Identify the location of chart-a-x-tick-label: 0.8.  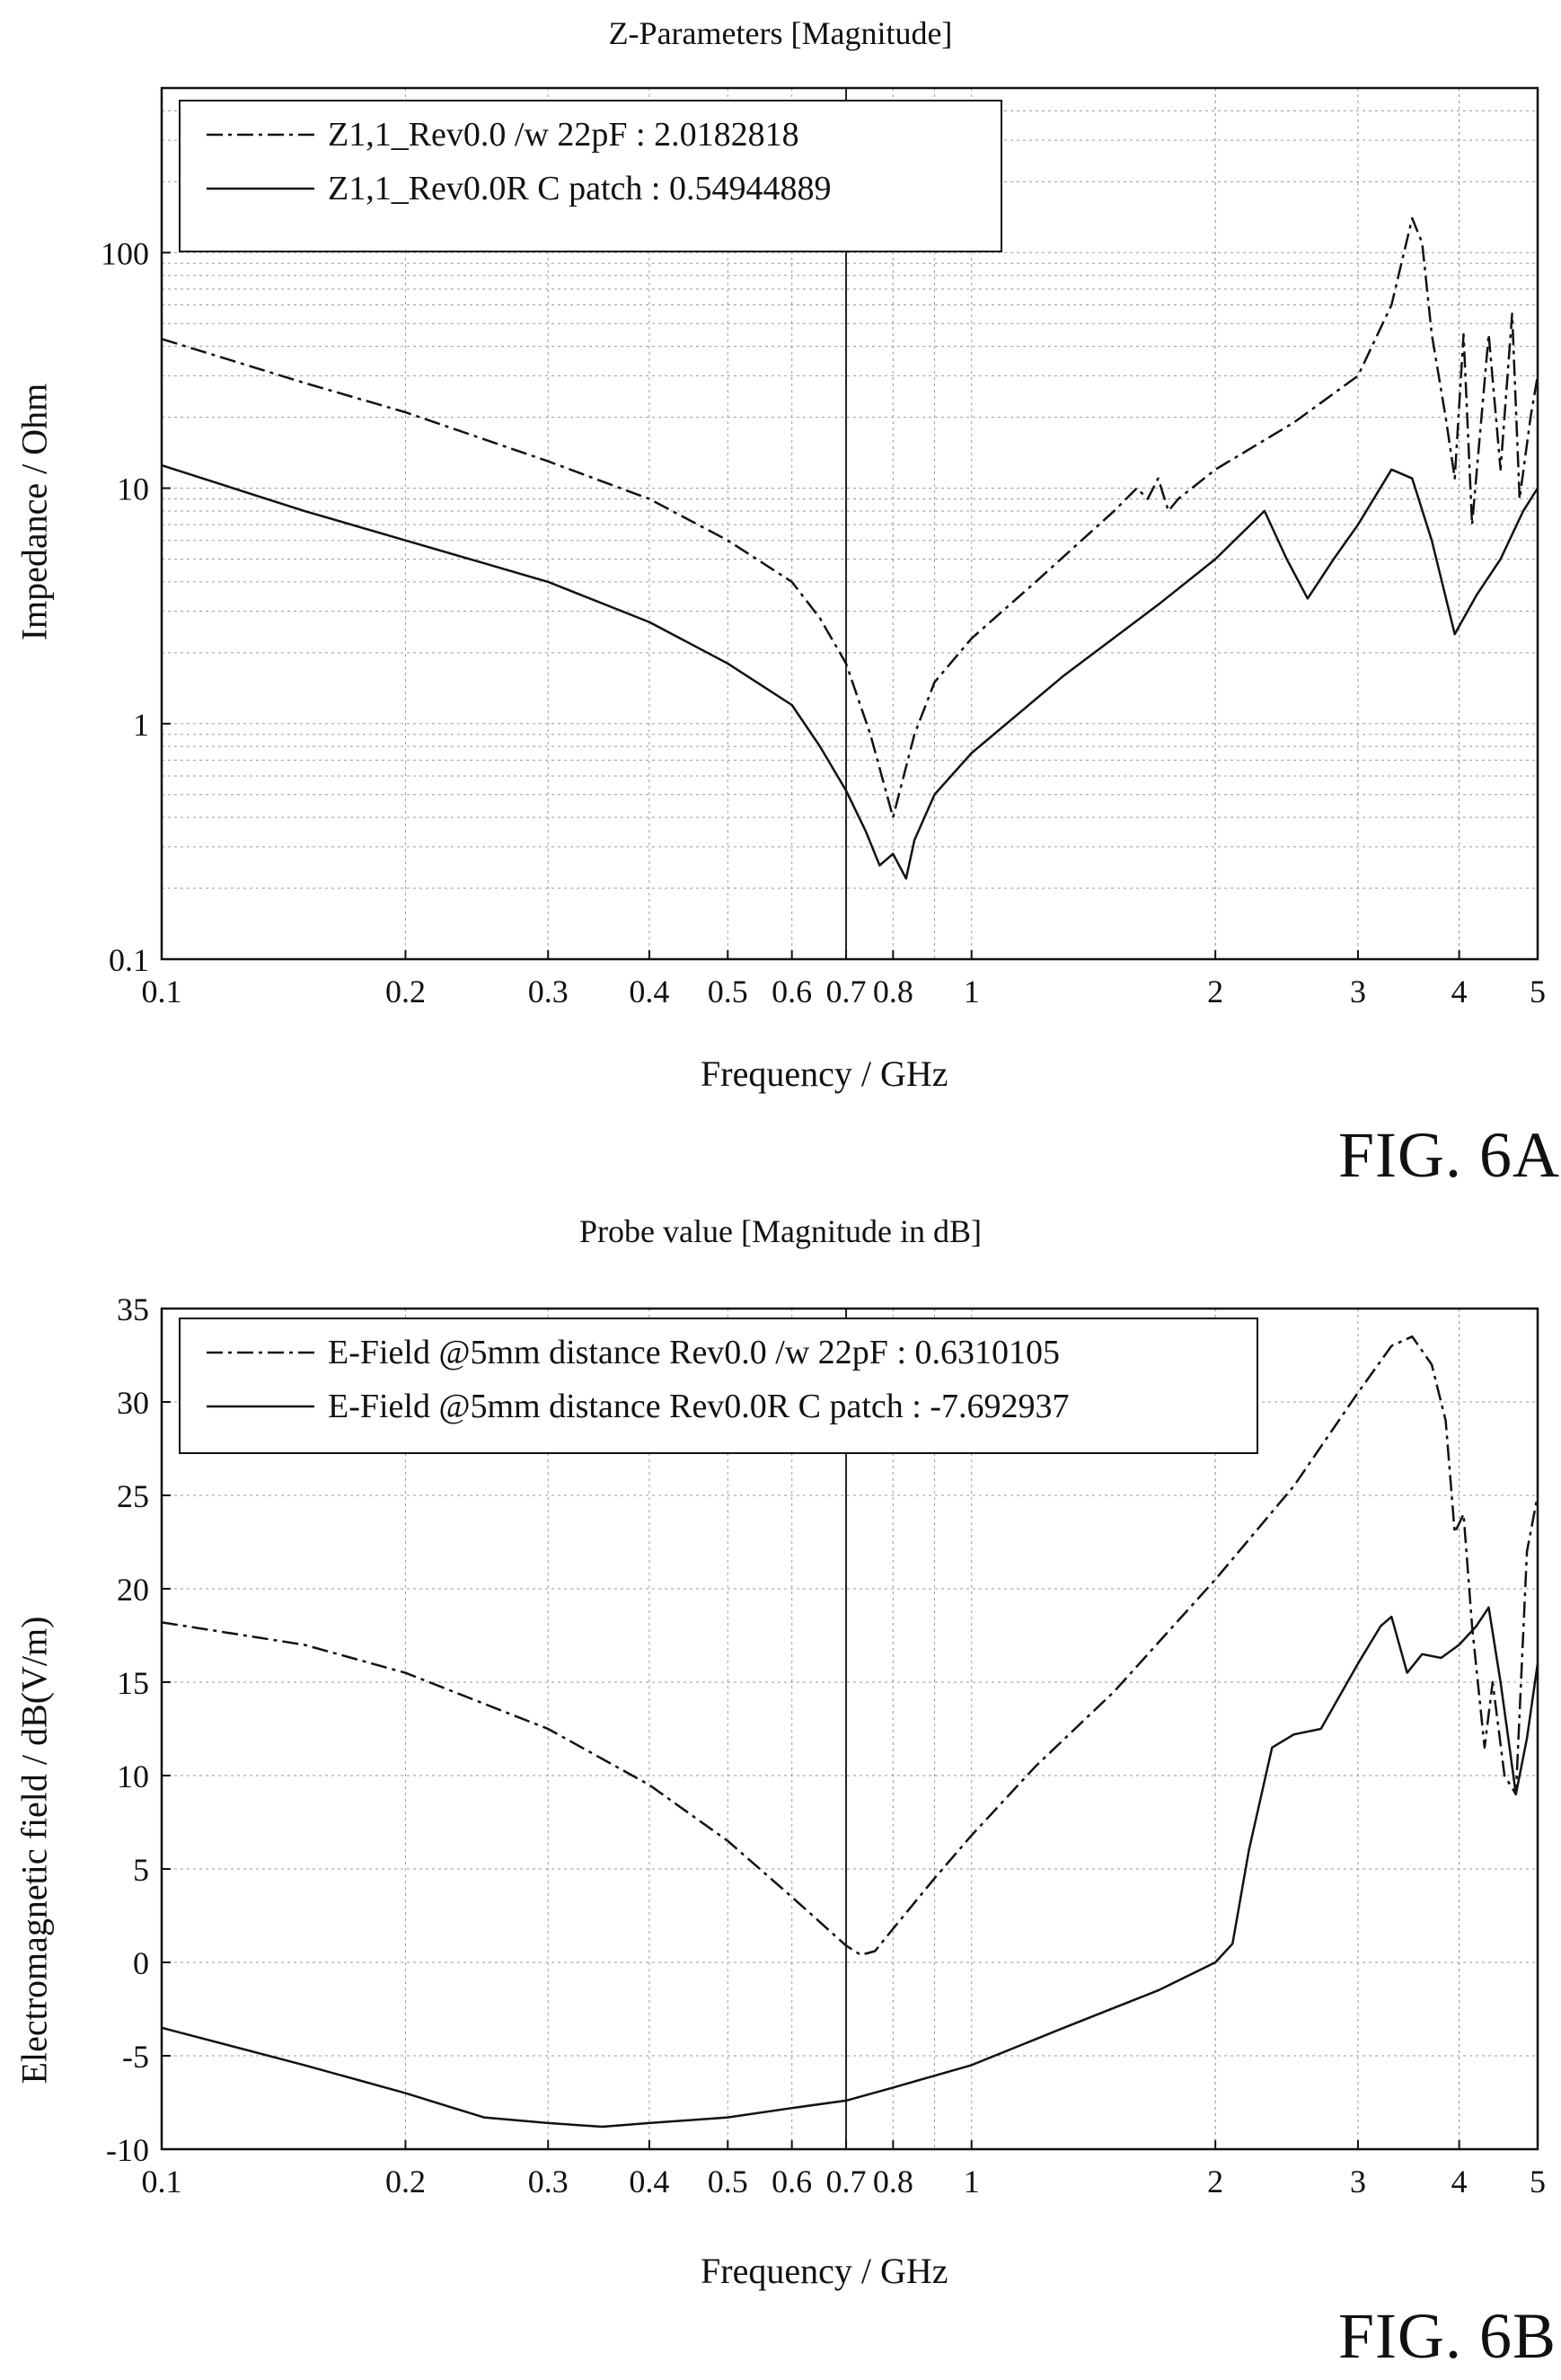
(893, 992).